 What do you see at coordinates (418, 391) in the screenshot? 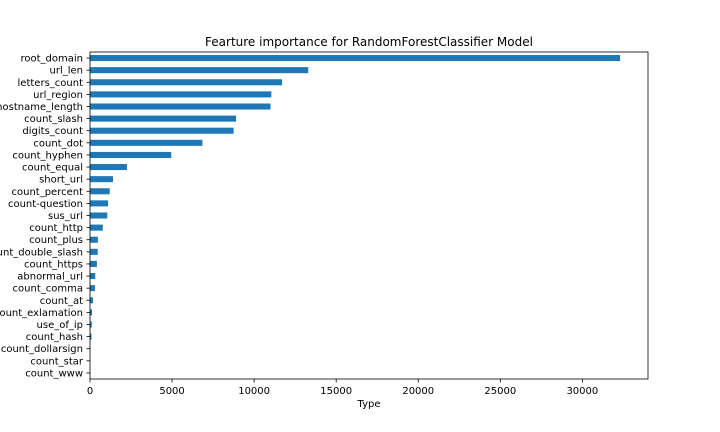
I see `x-tick-label: 20000` at bounding box center [418, 391].